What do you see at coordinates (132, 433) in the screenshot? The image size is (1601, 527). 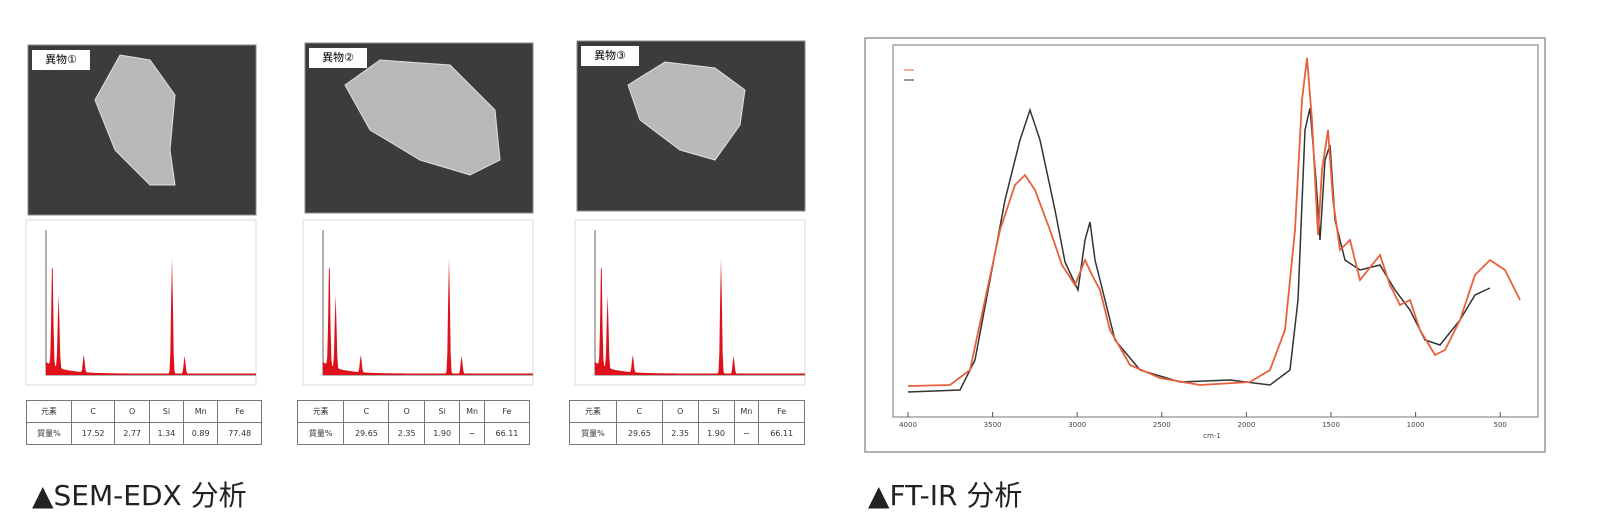 I see `table-cell: 2.77` at bounding box center [132, 433].